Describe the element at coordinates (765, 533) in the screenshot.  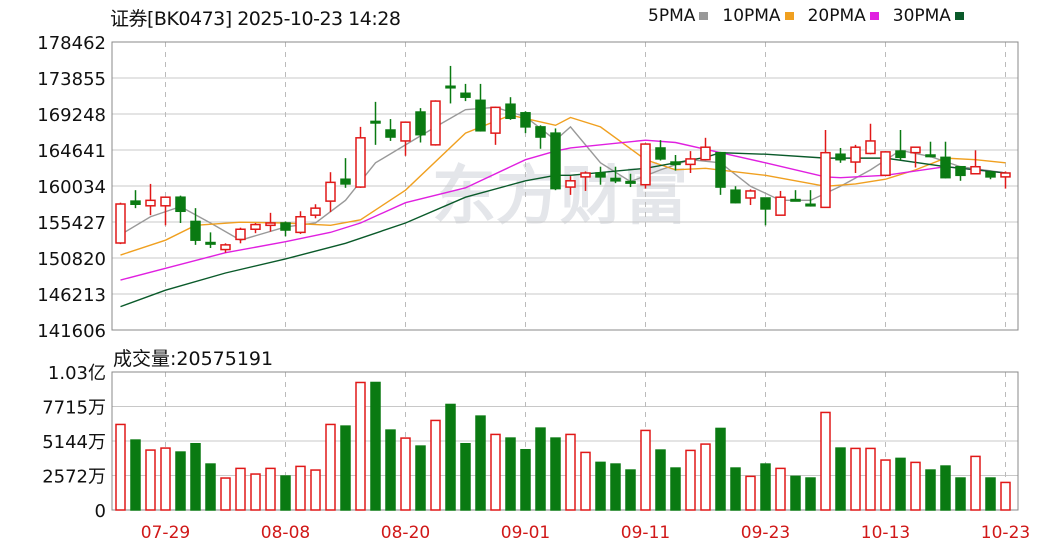
I see `date-tick-label: 09-23` at that location.